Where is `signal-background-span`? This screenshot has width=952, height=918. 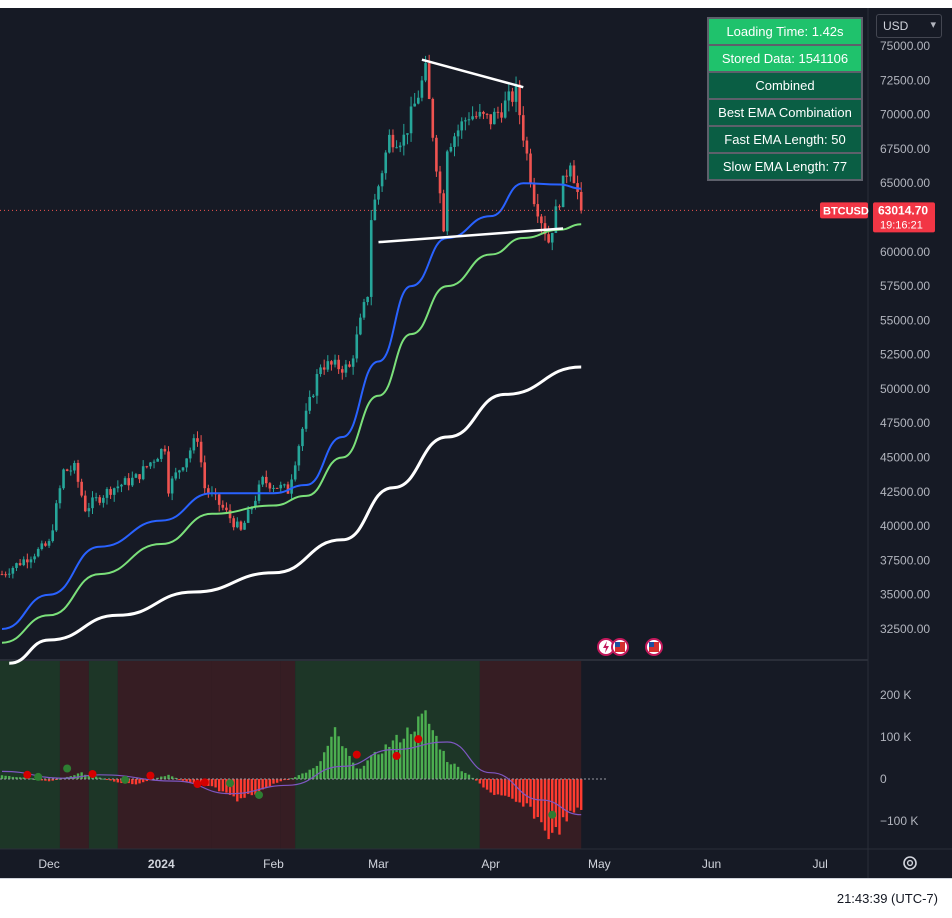 signal-background-span is located at coordinates (387, 755).